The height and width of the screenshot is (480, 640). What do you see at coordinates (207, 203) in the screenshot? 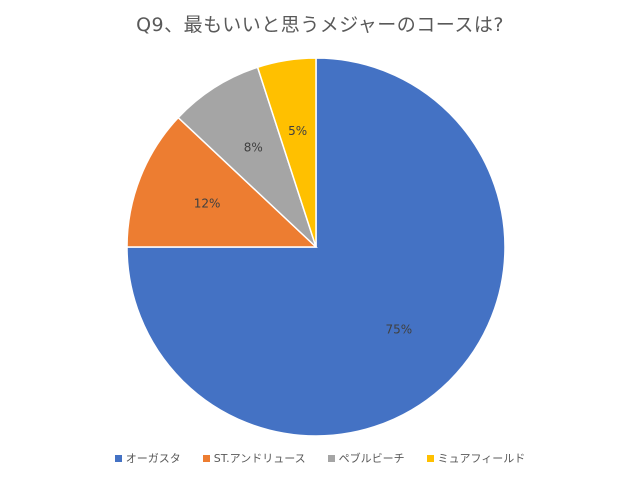
I see `data-label-st-andrews: 12%` at bounding box center [207, 203].